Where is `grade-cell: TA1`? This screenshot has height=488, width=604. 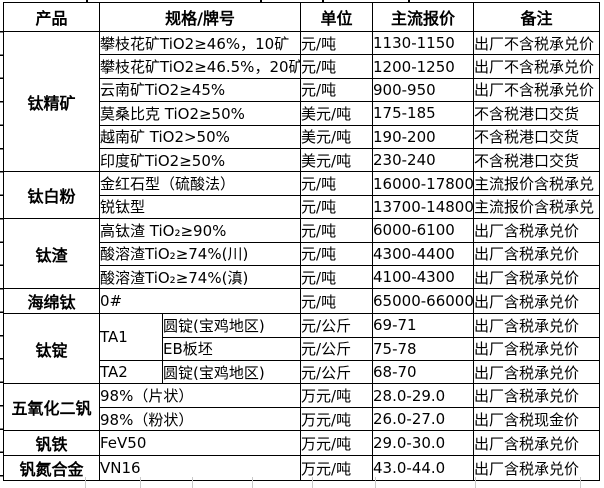 grade-cell: TA1 is located at coordinates (131, 337).